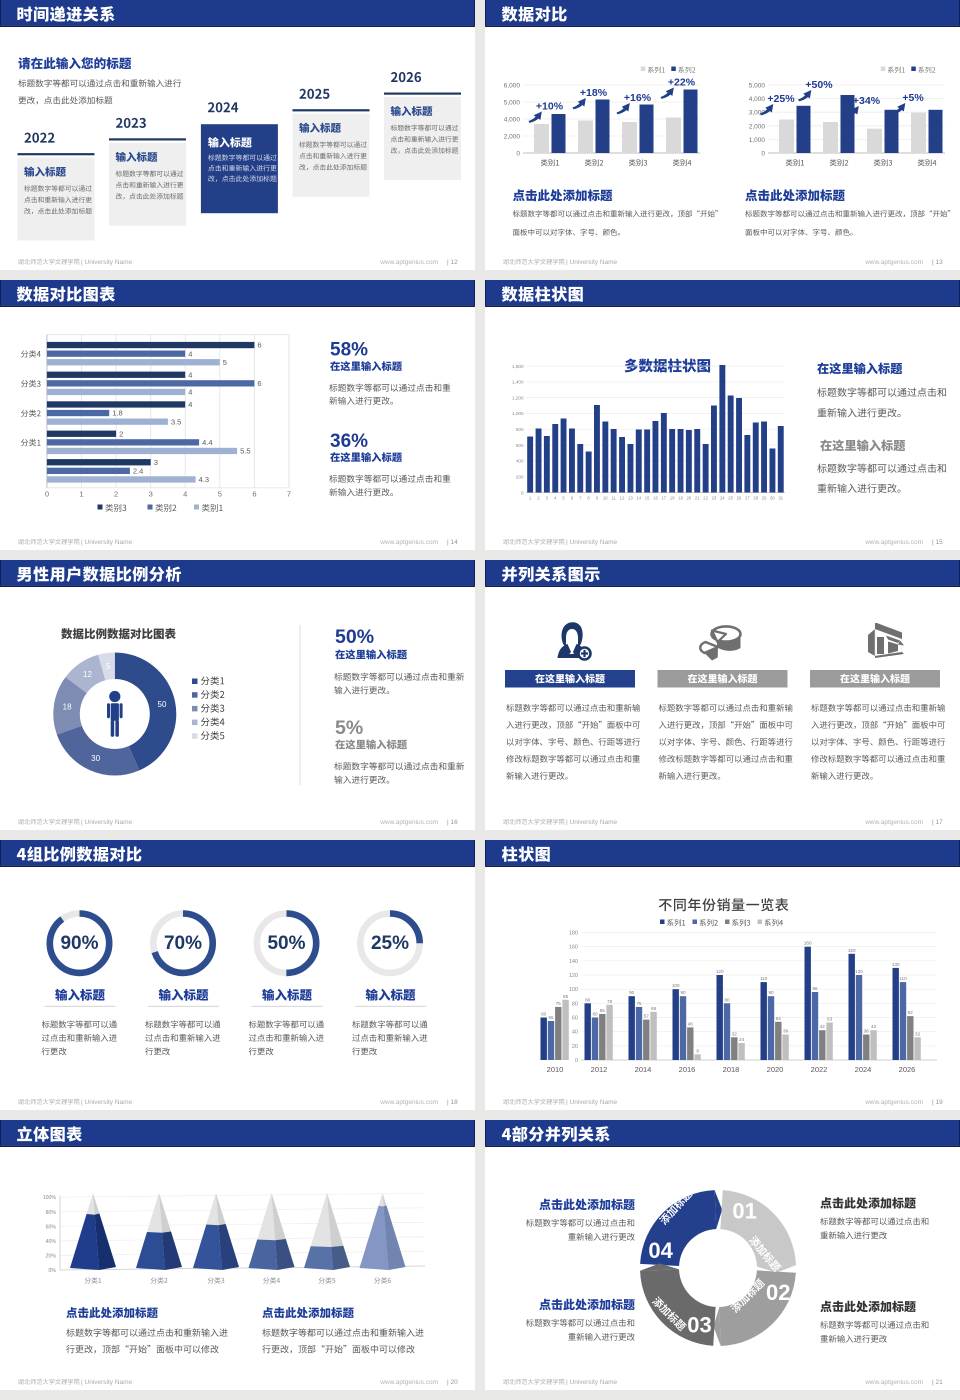 The image size is (960, 1400). What do you see at coordinates (575, 1019) in the screenshot?
I see `svg-text: 60` at bounding box center [575, 1019].